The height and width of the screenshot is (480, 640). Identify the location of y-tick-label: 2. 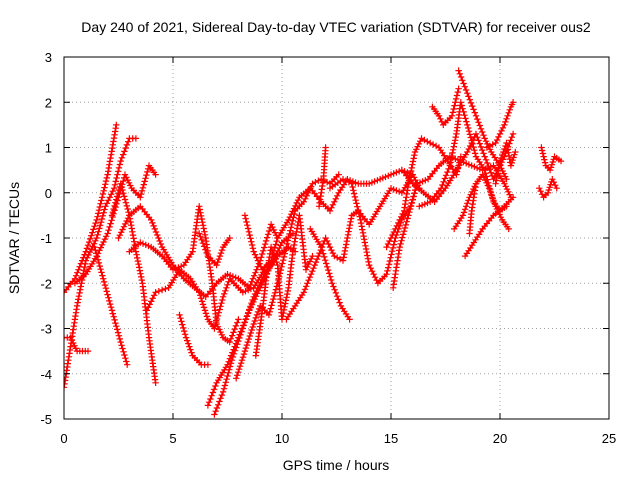
(48, 102).